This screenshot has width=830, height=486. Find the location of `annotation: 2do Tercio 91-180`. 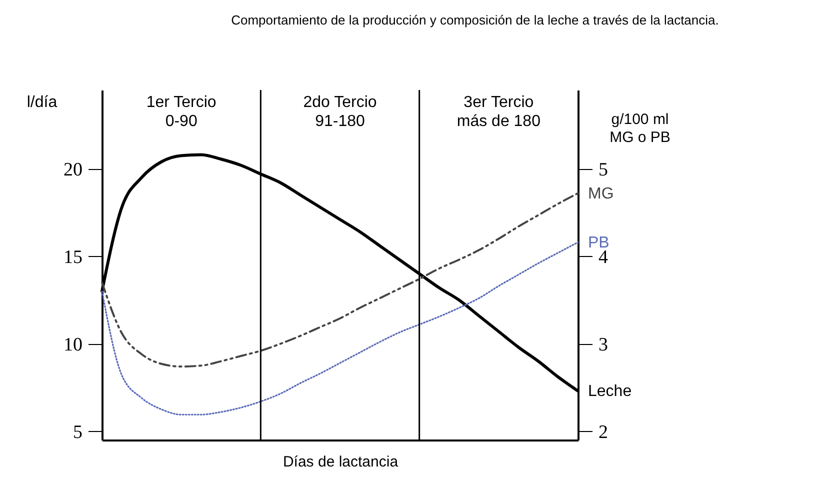

annotation: 2do Tercio 91-180 is located at coordinates (340, 112).